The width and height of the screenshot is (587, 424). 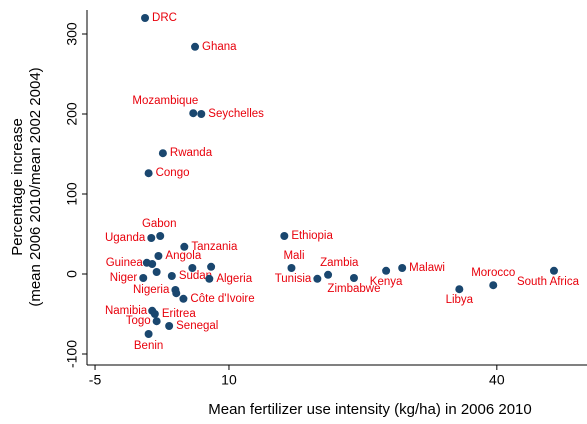 What do you see at coordinates (312, 236) in the screenshot?
I see `point-label: Ethiopia` at bounding box center [312, 236].